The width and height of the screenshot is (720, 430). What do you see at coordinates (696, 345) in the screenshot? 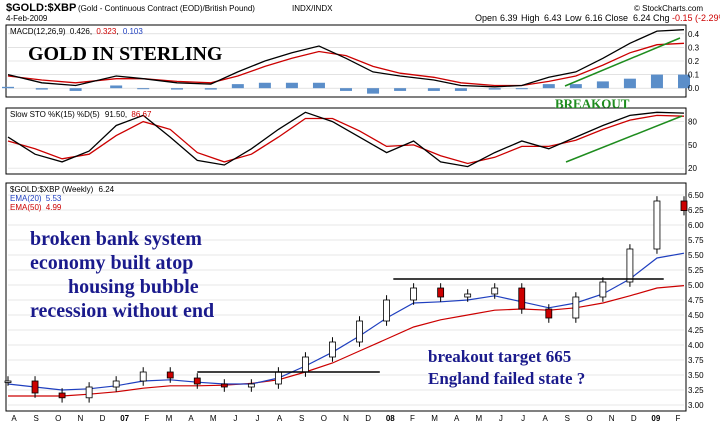
I see `price-tick-label: 4.00` at bounding box center [696, 345].